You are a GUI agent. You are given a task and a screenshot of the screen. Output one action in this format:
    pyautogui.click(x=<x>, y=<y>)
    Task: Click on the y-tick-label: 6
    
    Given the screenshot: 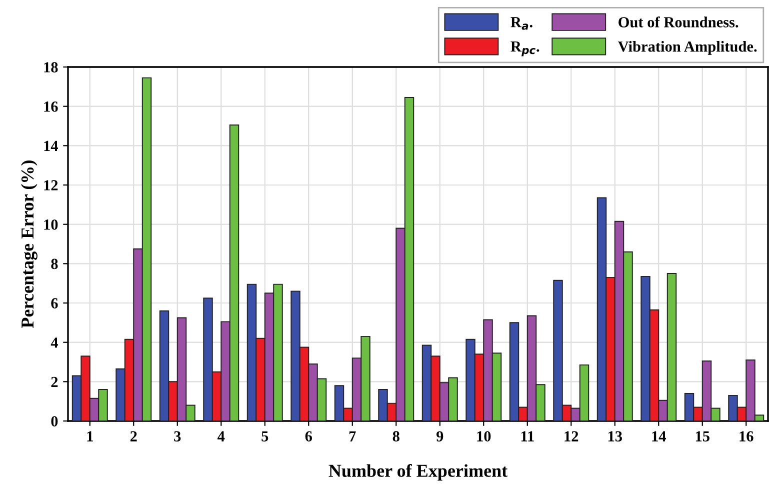 What is the action you would take?
    pyautogui.click(x=54, y=303)
    